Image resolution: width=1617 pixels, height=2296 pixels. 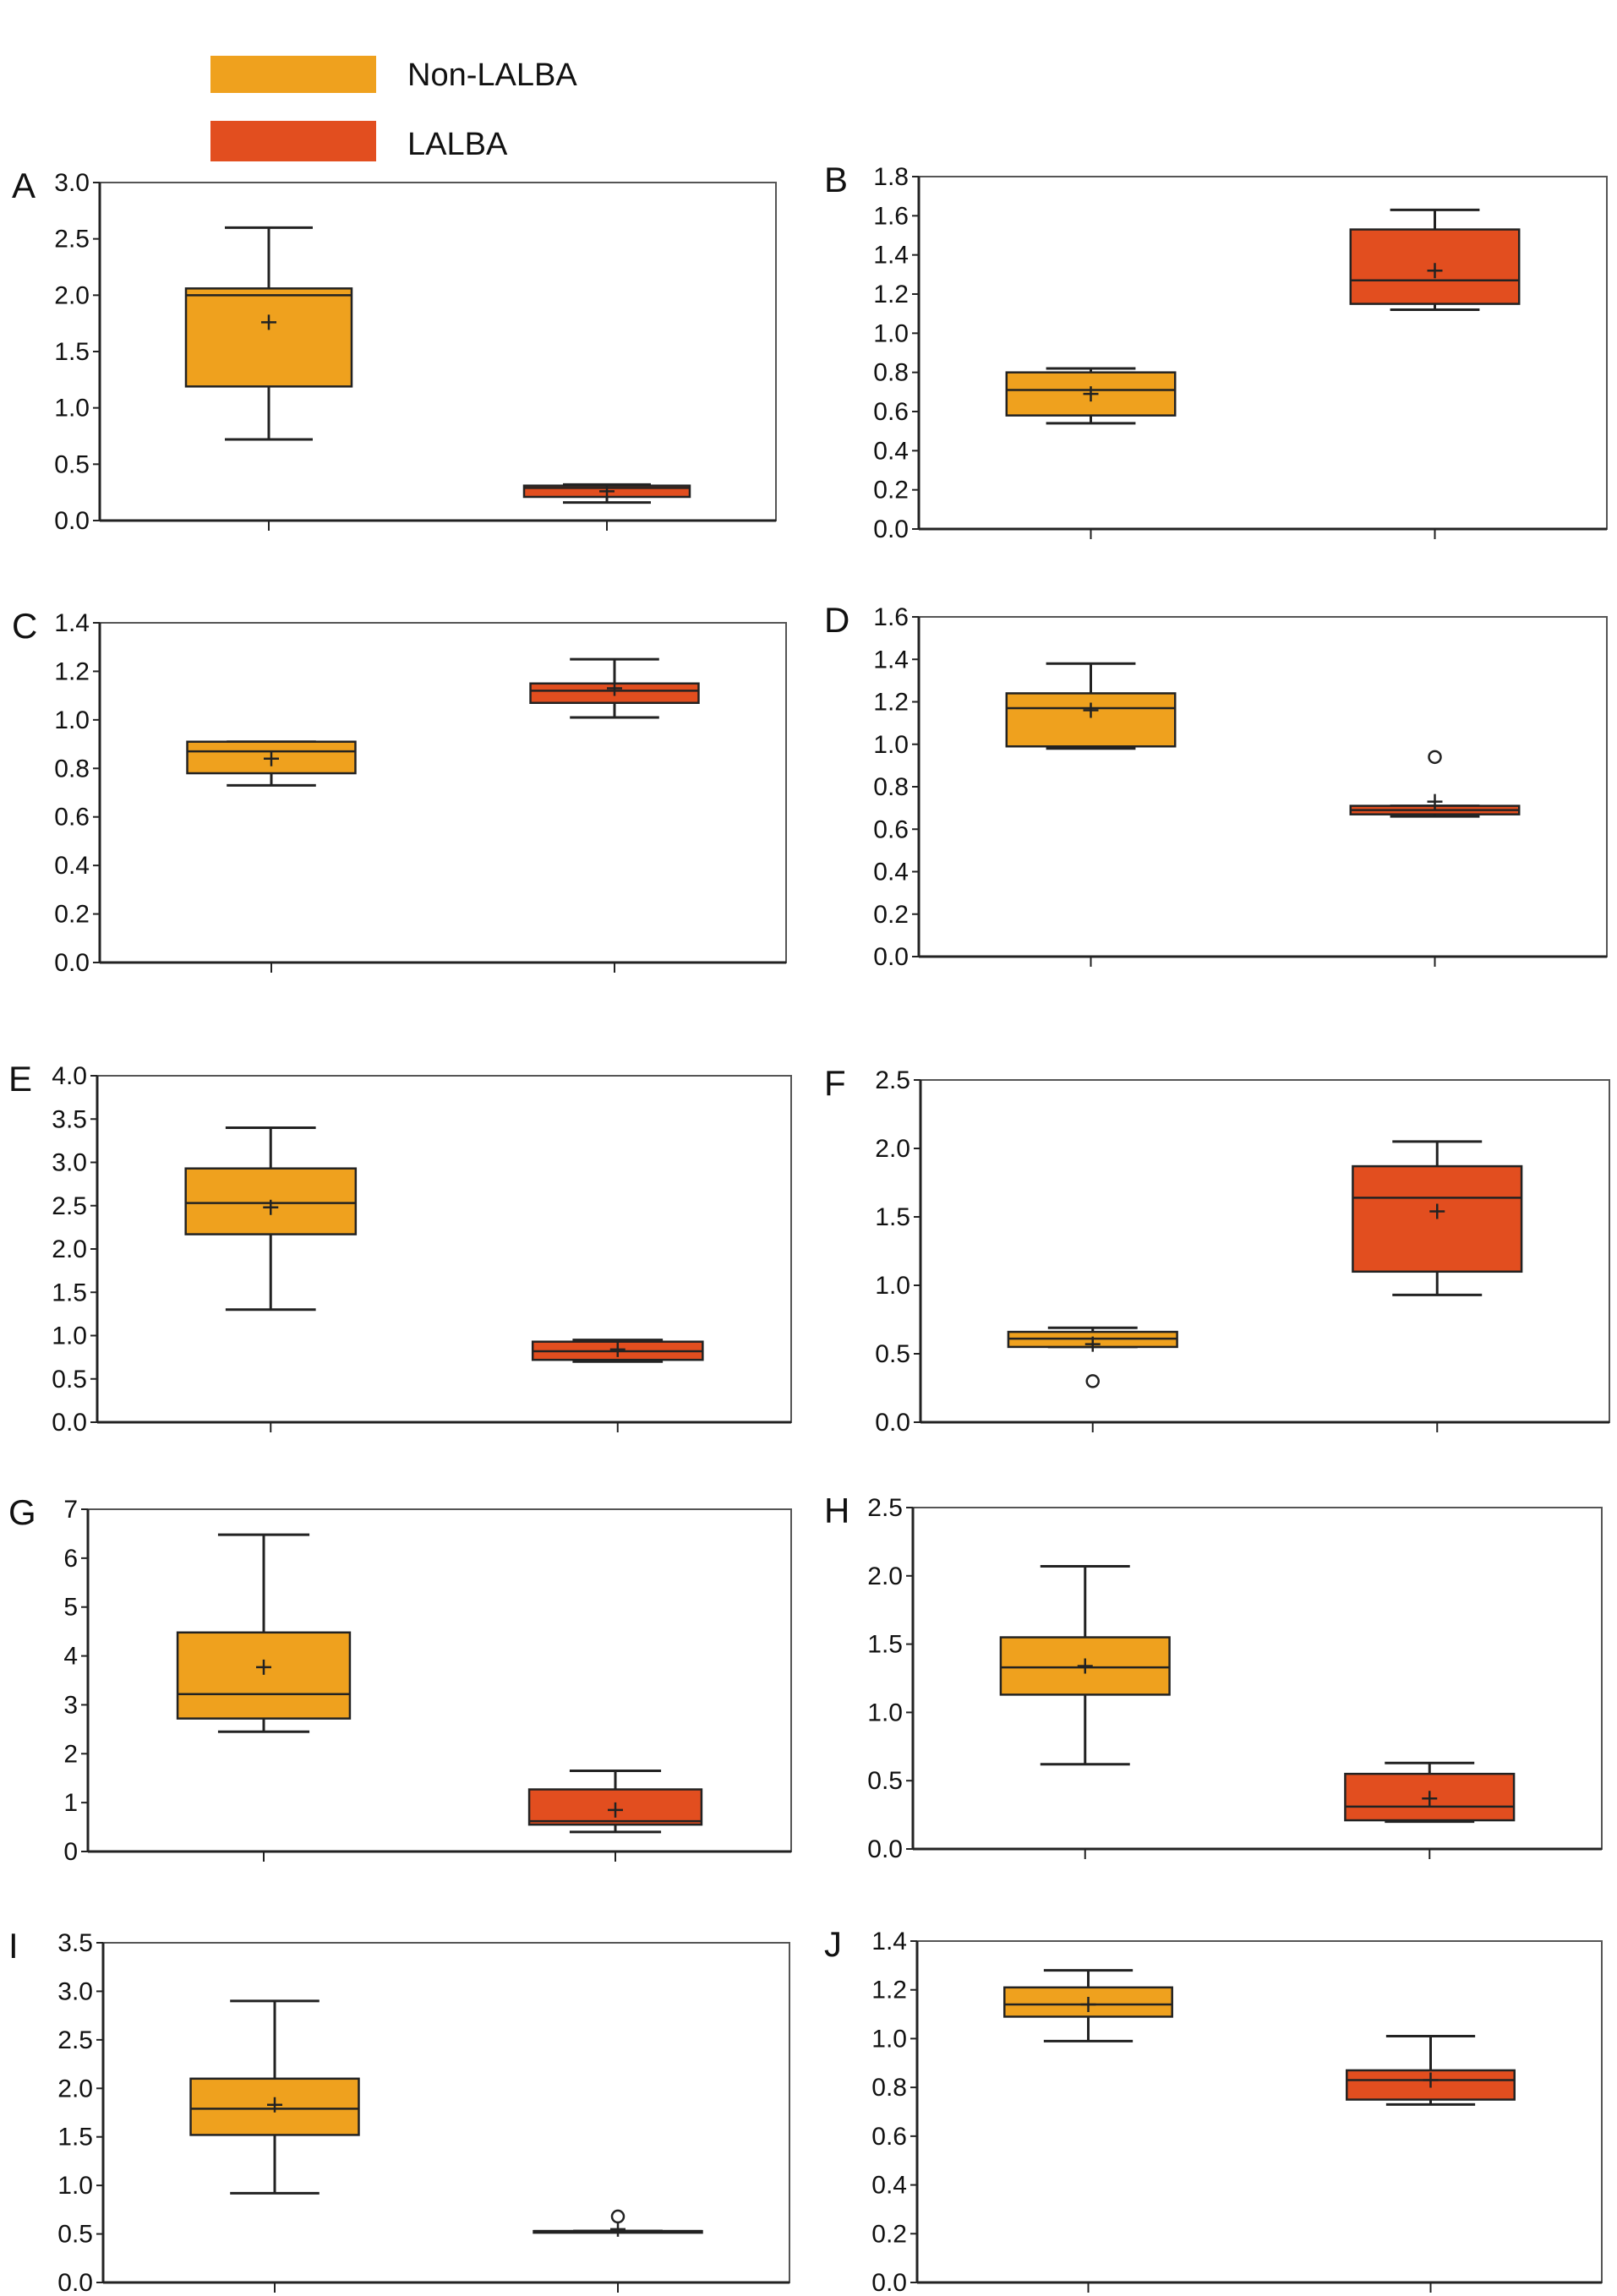 What do you see at coordinates (394, 109) in the screenshot?
I see `legend: Non-LALBA LALBA` at bounding box center [394, 109].